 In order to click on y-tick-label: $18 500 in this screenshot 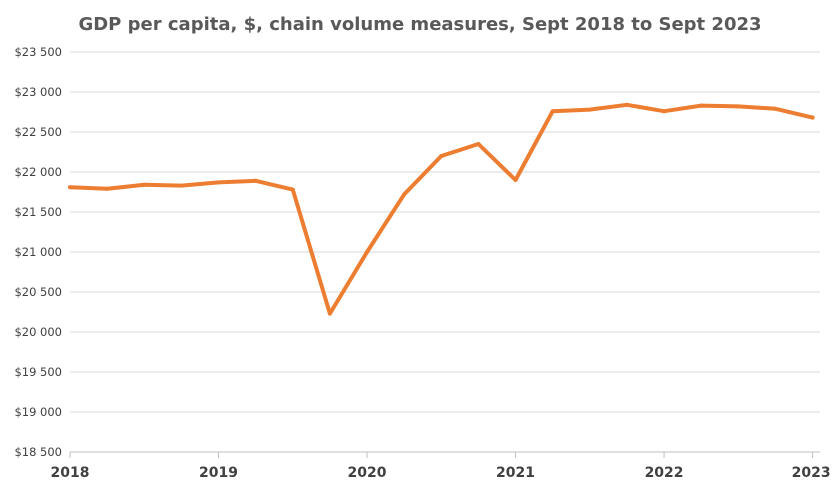, I will do `click(38, 452)`.